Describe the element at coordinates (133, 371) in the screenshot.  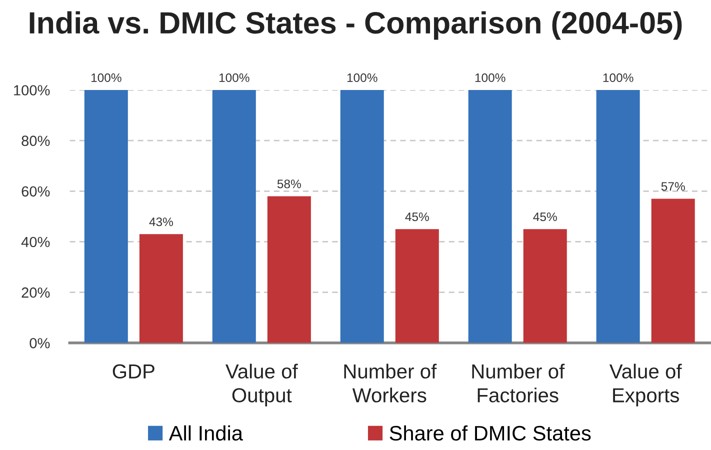
I see `x-tick-label: GDP` at that location.